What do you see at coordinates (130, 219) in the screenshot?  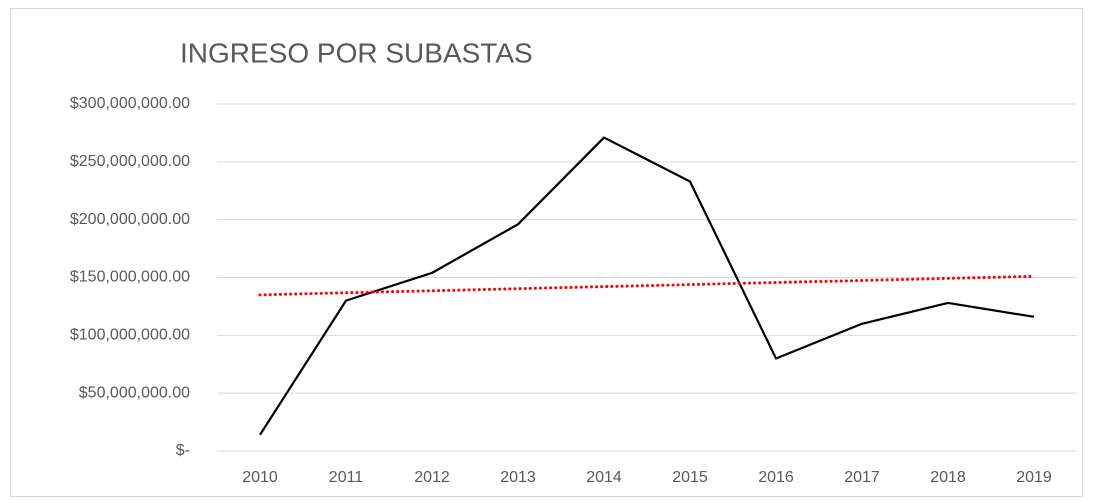 I see `y-tick-label: $200,000,000.00` at bounding box center [130, 219].